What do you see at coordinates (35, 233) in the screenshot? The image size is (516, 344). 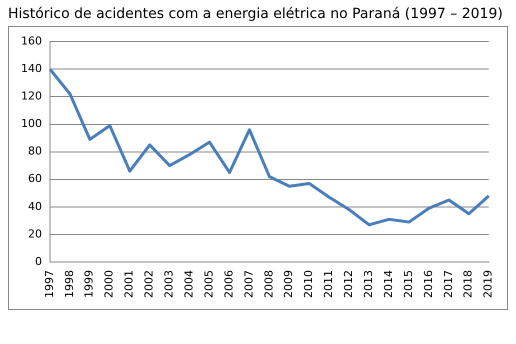 I see `y-tick-label: 20` at bounding box center [35, 233].